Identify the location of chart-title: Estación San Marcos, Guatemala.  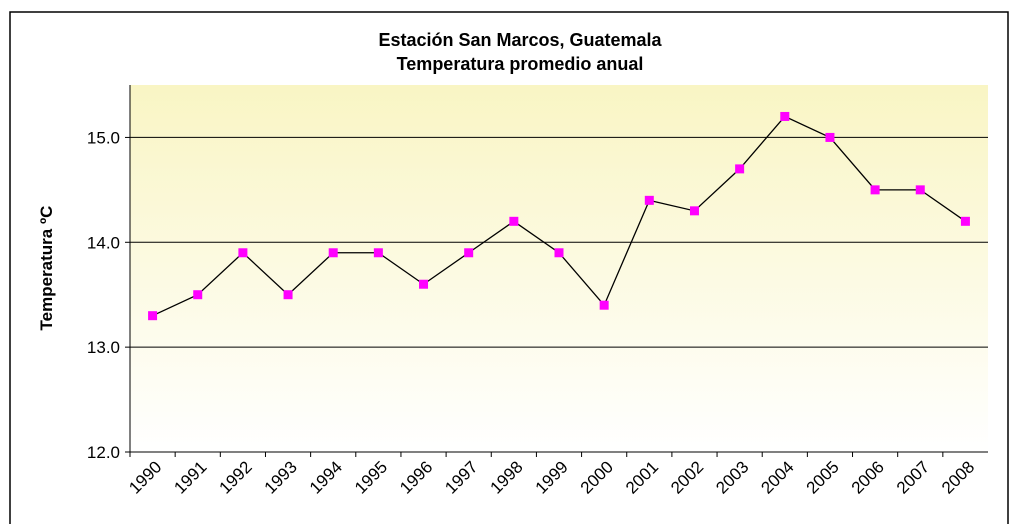
(520, 40).